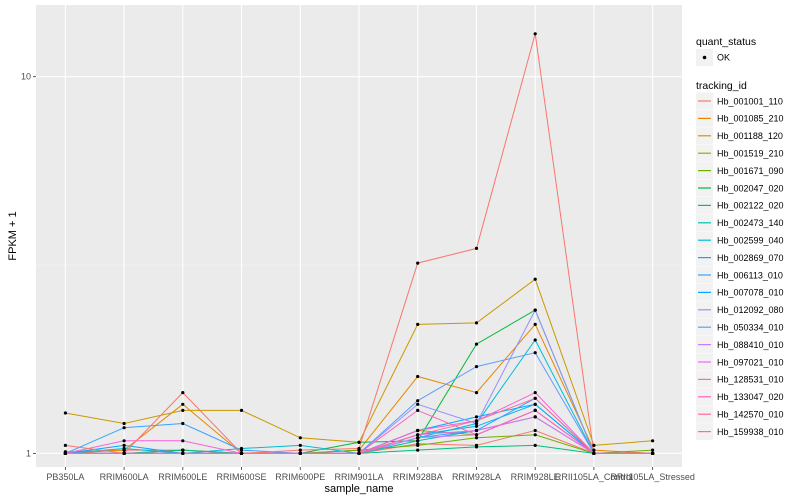 Image resolution: width=800 pixels, height=500 pixels. I want to click on legend-title-color: tracking_id, so click(721, 86).